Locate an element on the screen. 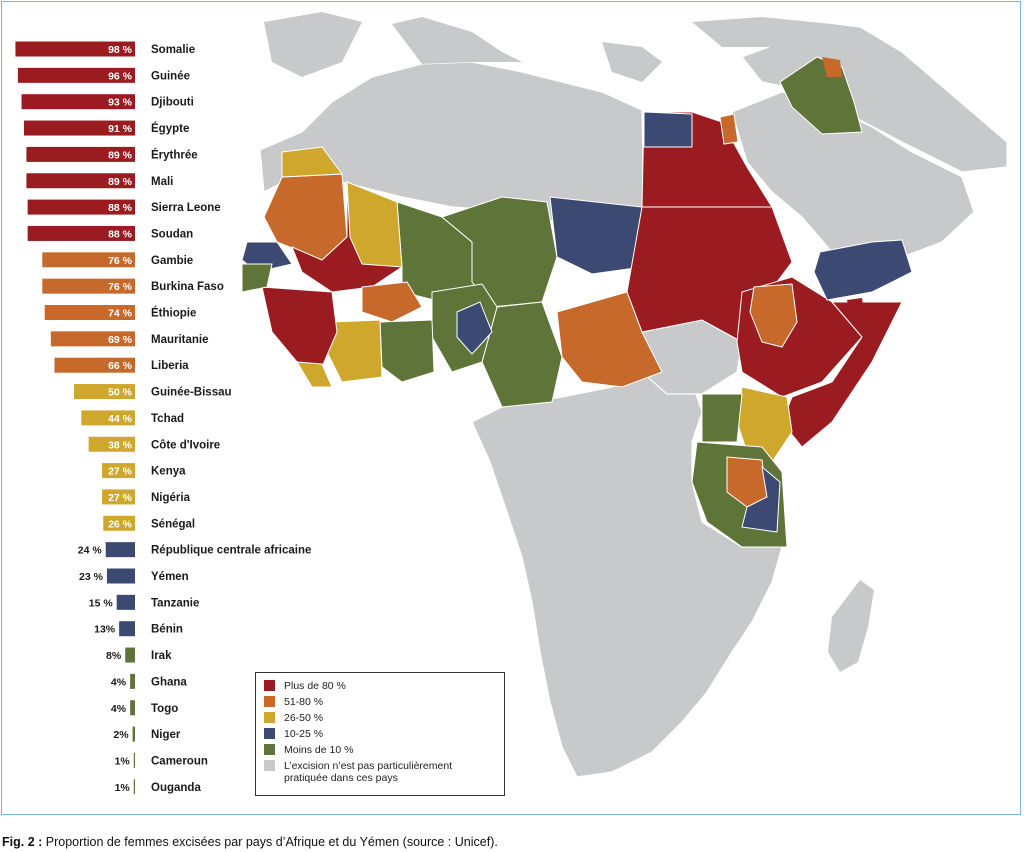  bar-category-label-3: Égypte is located at coordinates (170, 128).